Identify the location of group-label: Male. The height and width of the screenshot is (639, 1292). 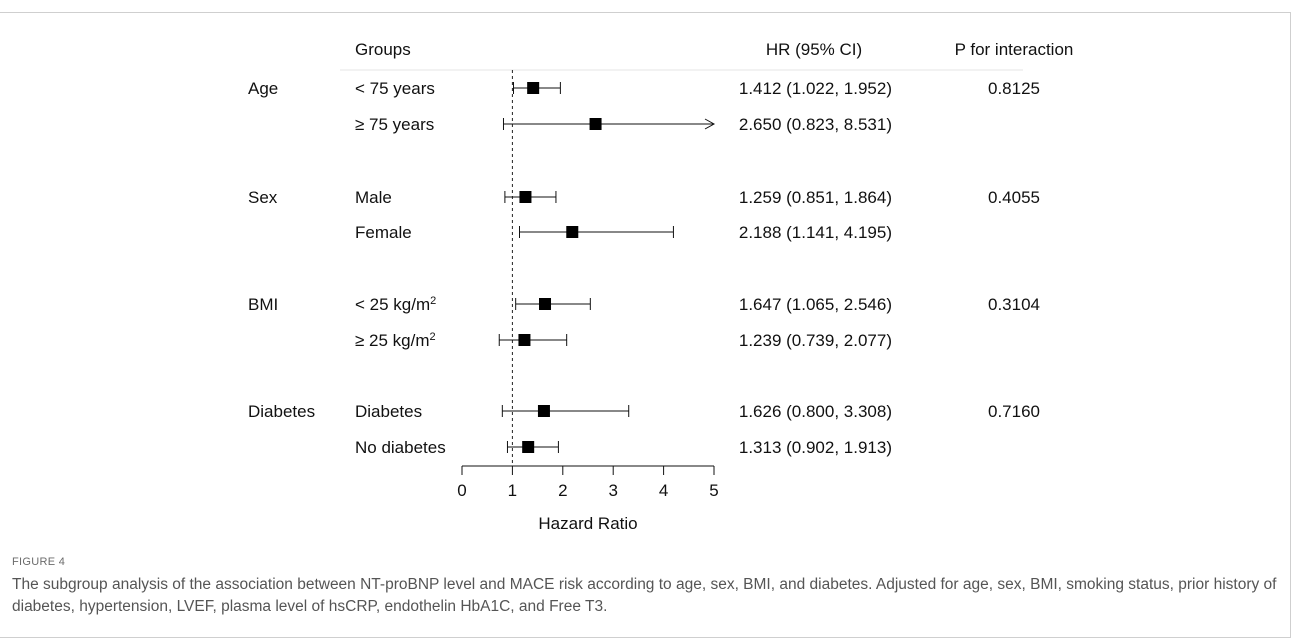
(373, 197).